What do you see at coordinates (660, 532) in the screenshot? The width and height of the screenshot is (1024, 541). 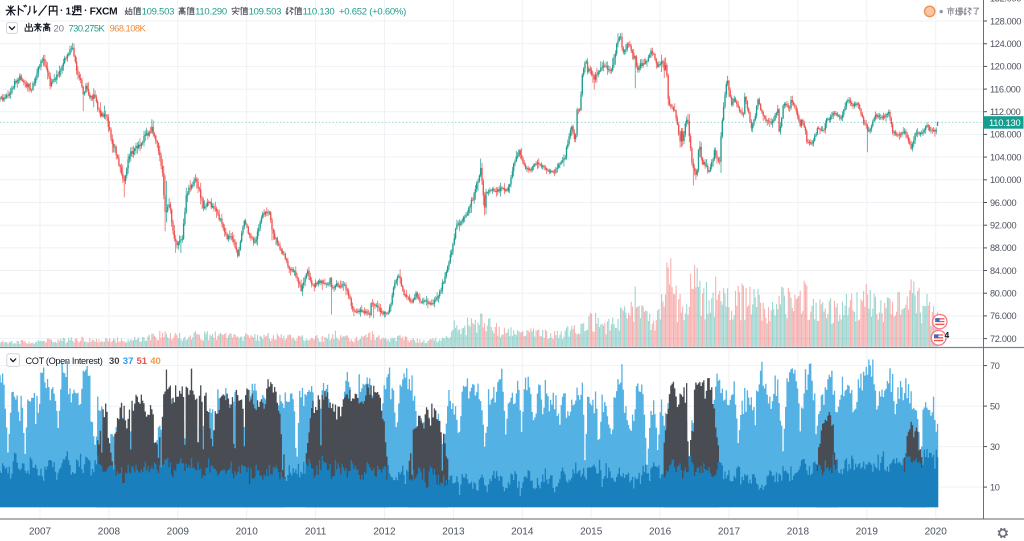 I see `svg-text: 2016` at bounding box center [660, 532].